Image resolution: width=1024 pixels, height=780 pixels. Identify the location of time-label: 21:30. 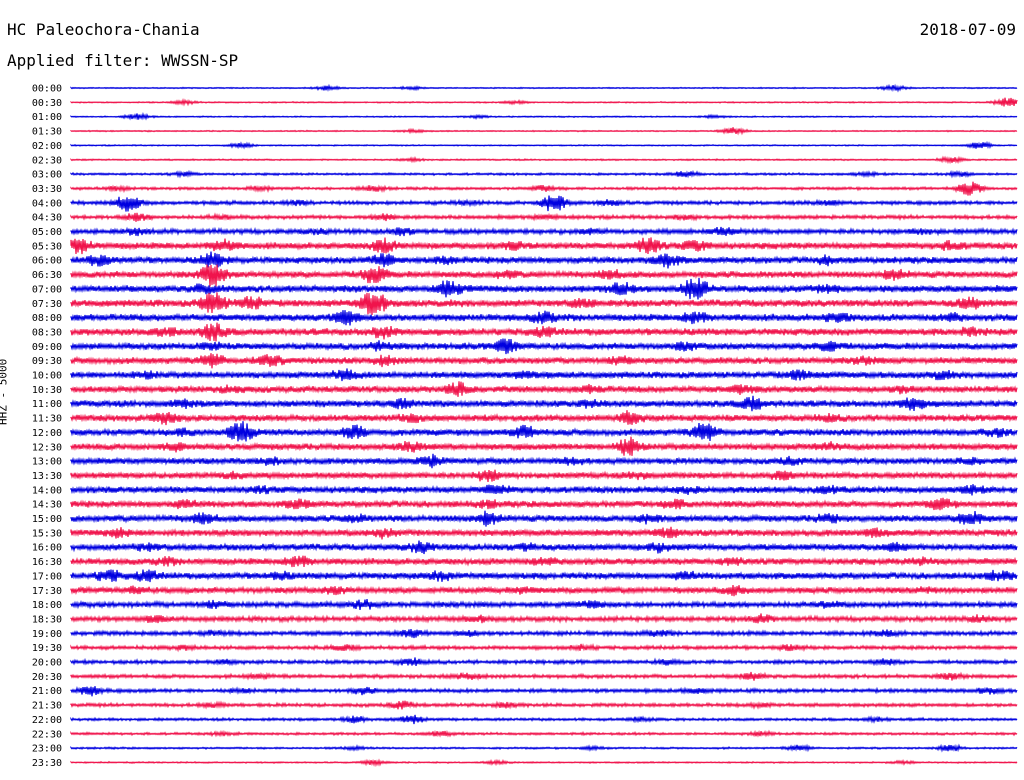
(47, 706).